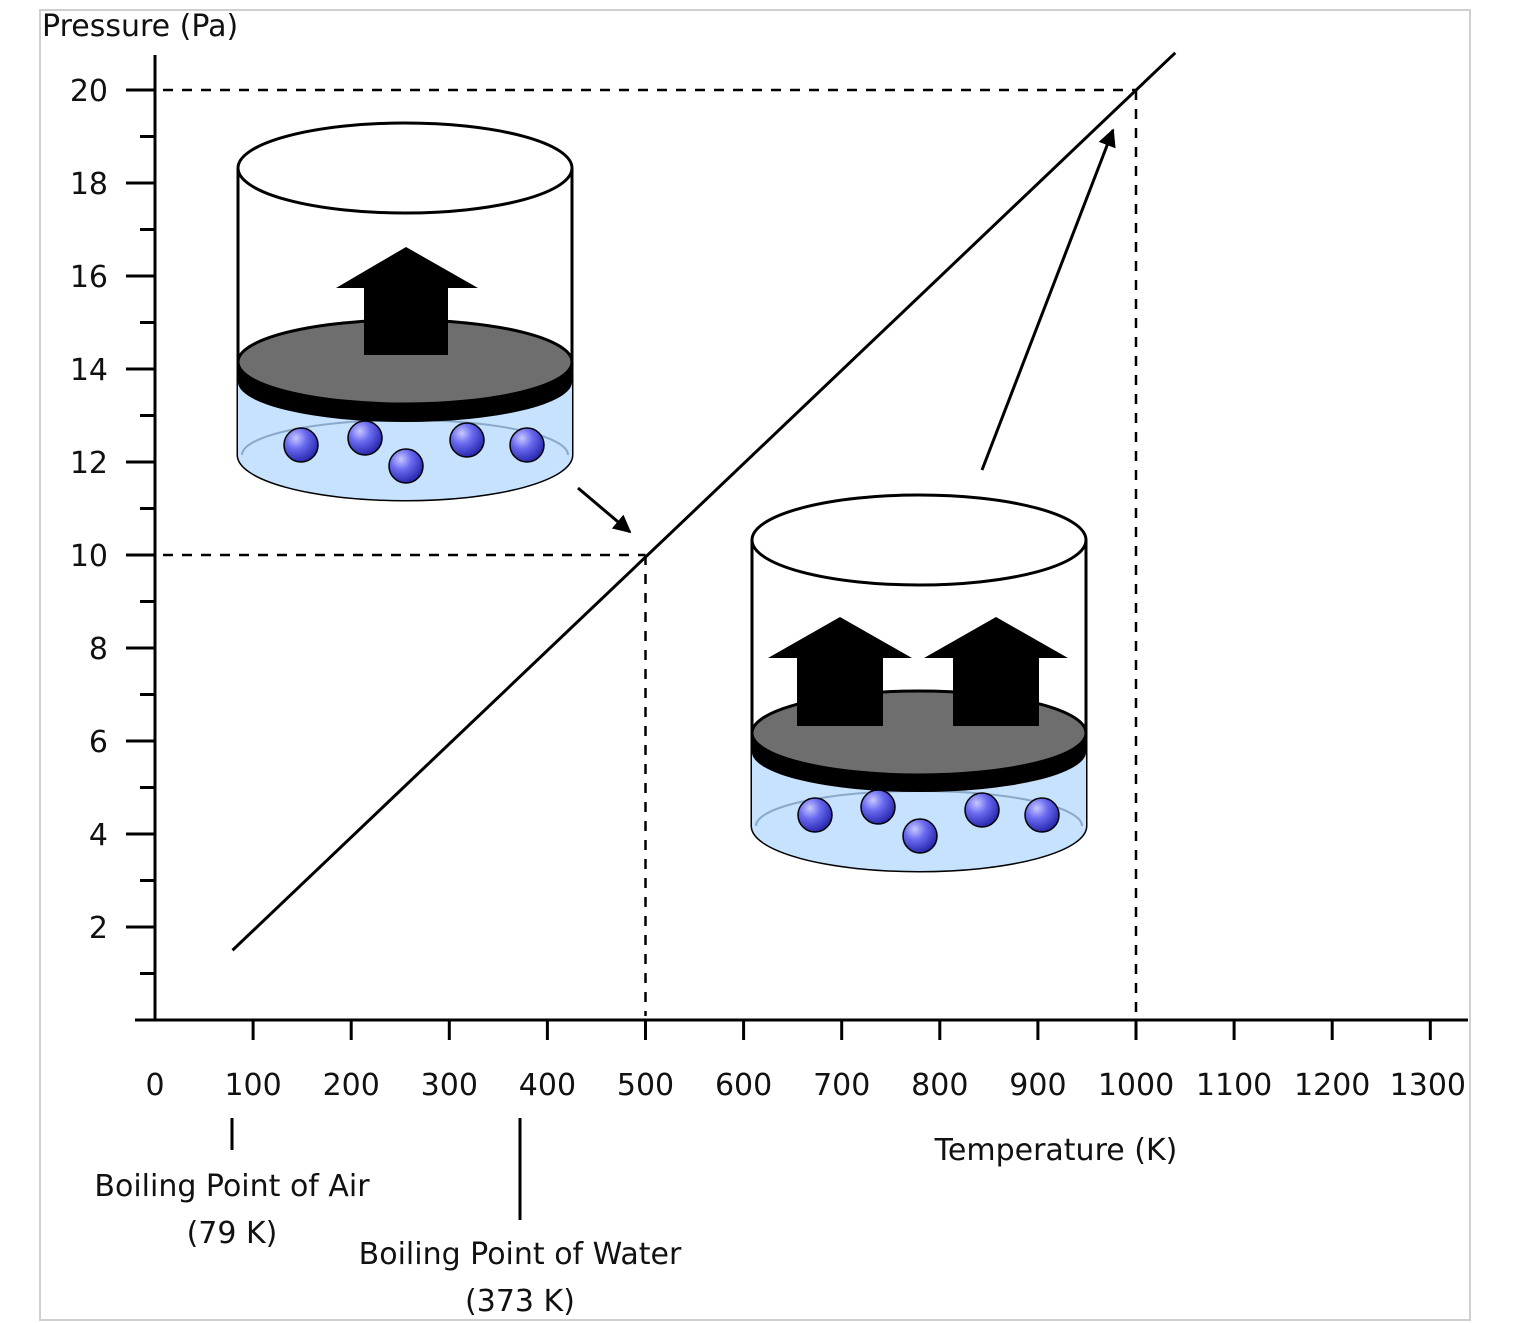 The height and width of the screenshot is (1323, 1516). What do you see at coordinates (1037, 1085) in the screenshot?
I see `x-tick-label: 900` at bounding box center [1037, 1085].